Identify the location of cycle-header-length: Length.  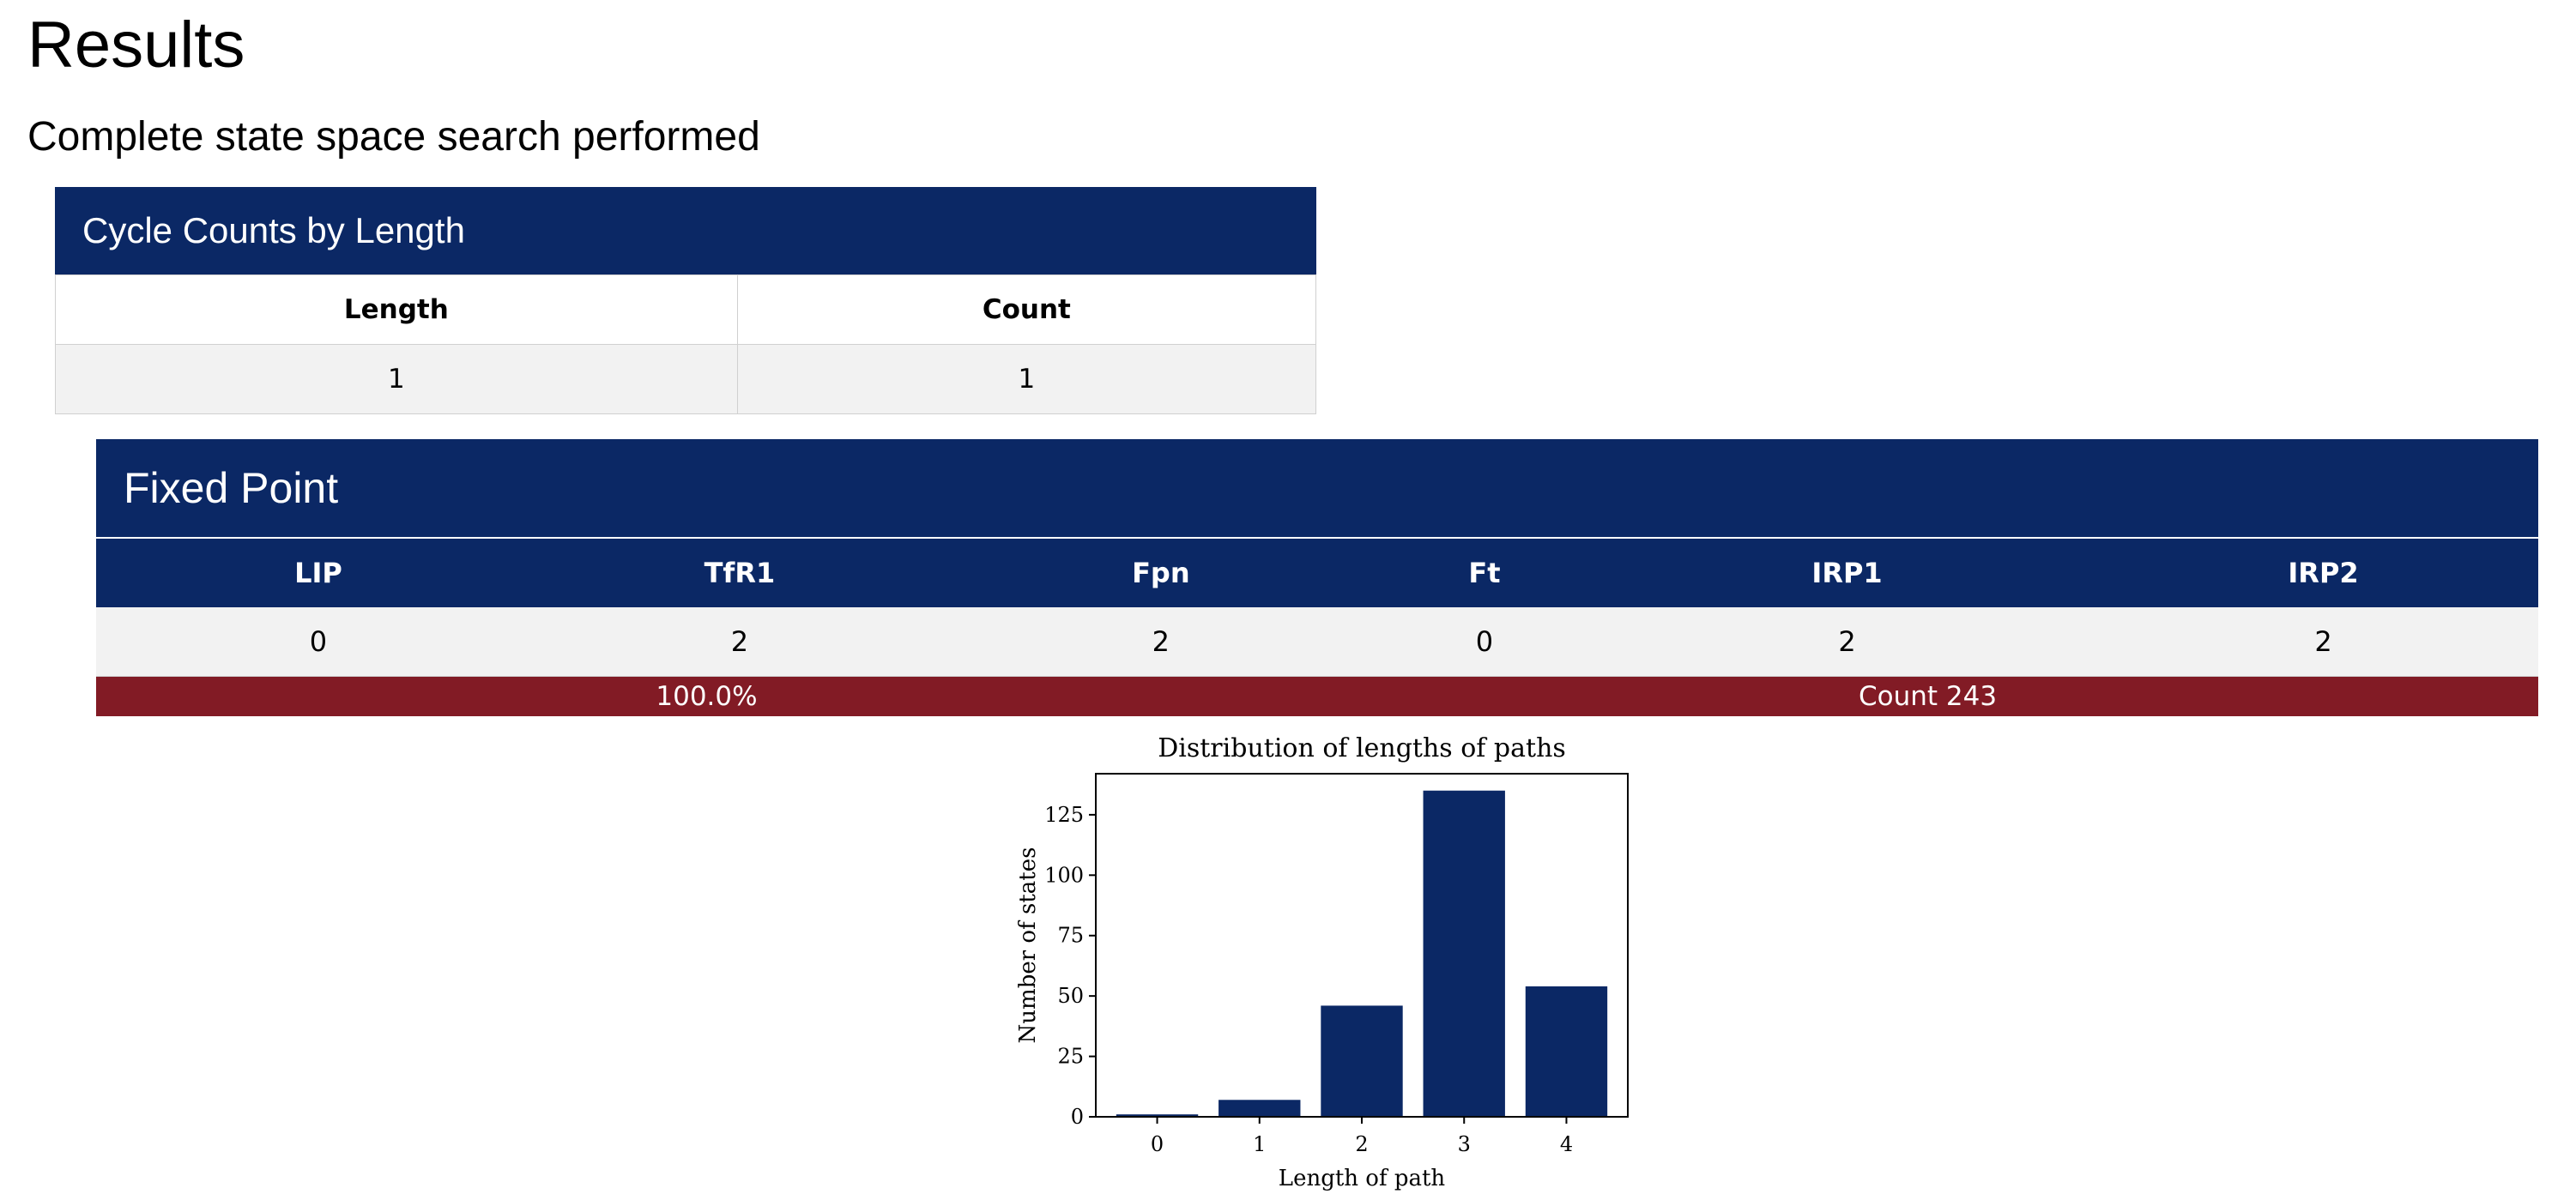
(396, 309).